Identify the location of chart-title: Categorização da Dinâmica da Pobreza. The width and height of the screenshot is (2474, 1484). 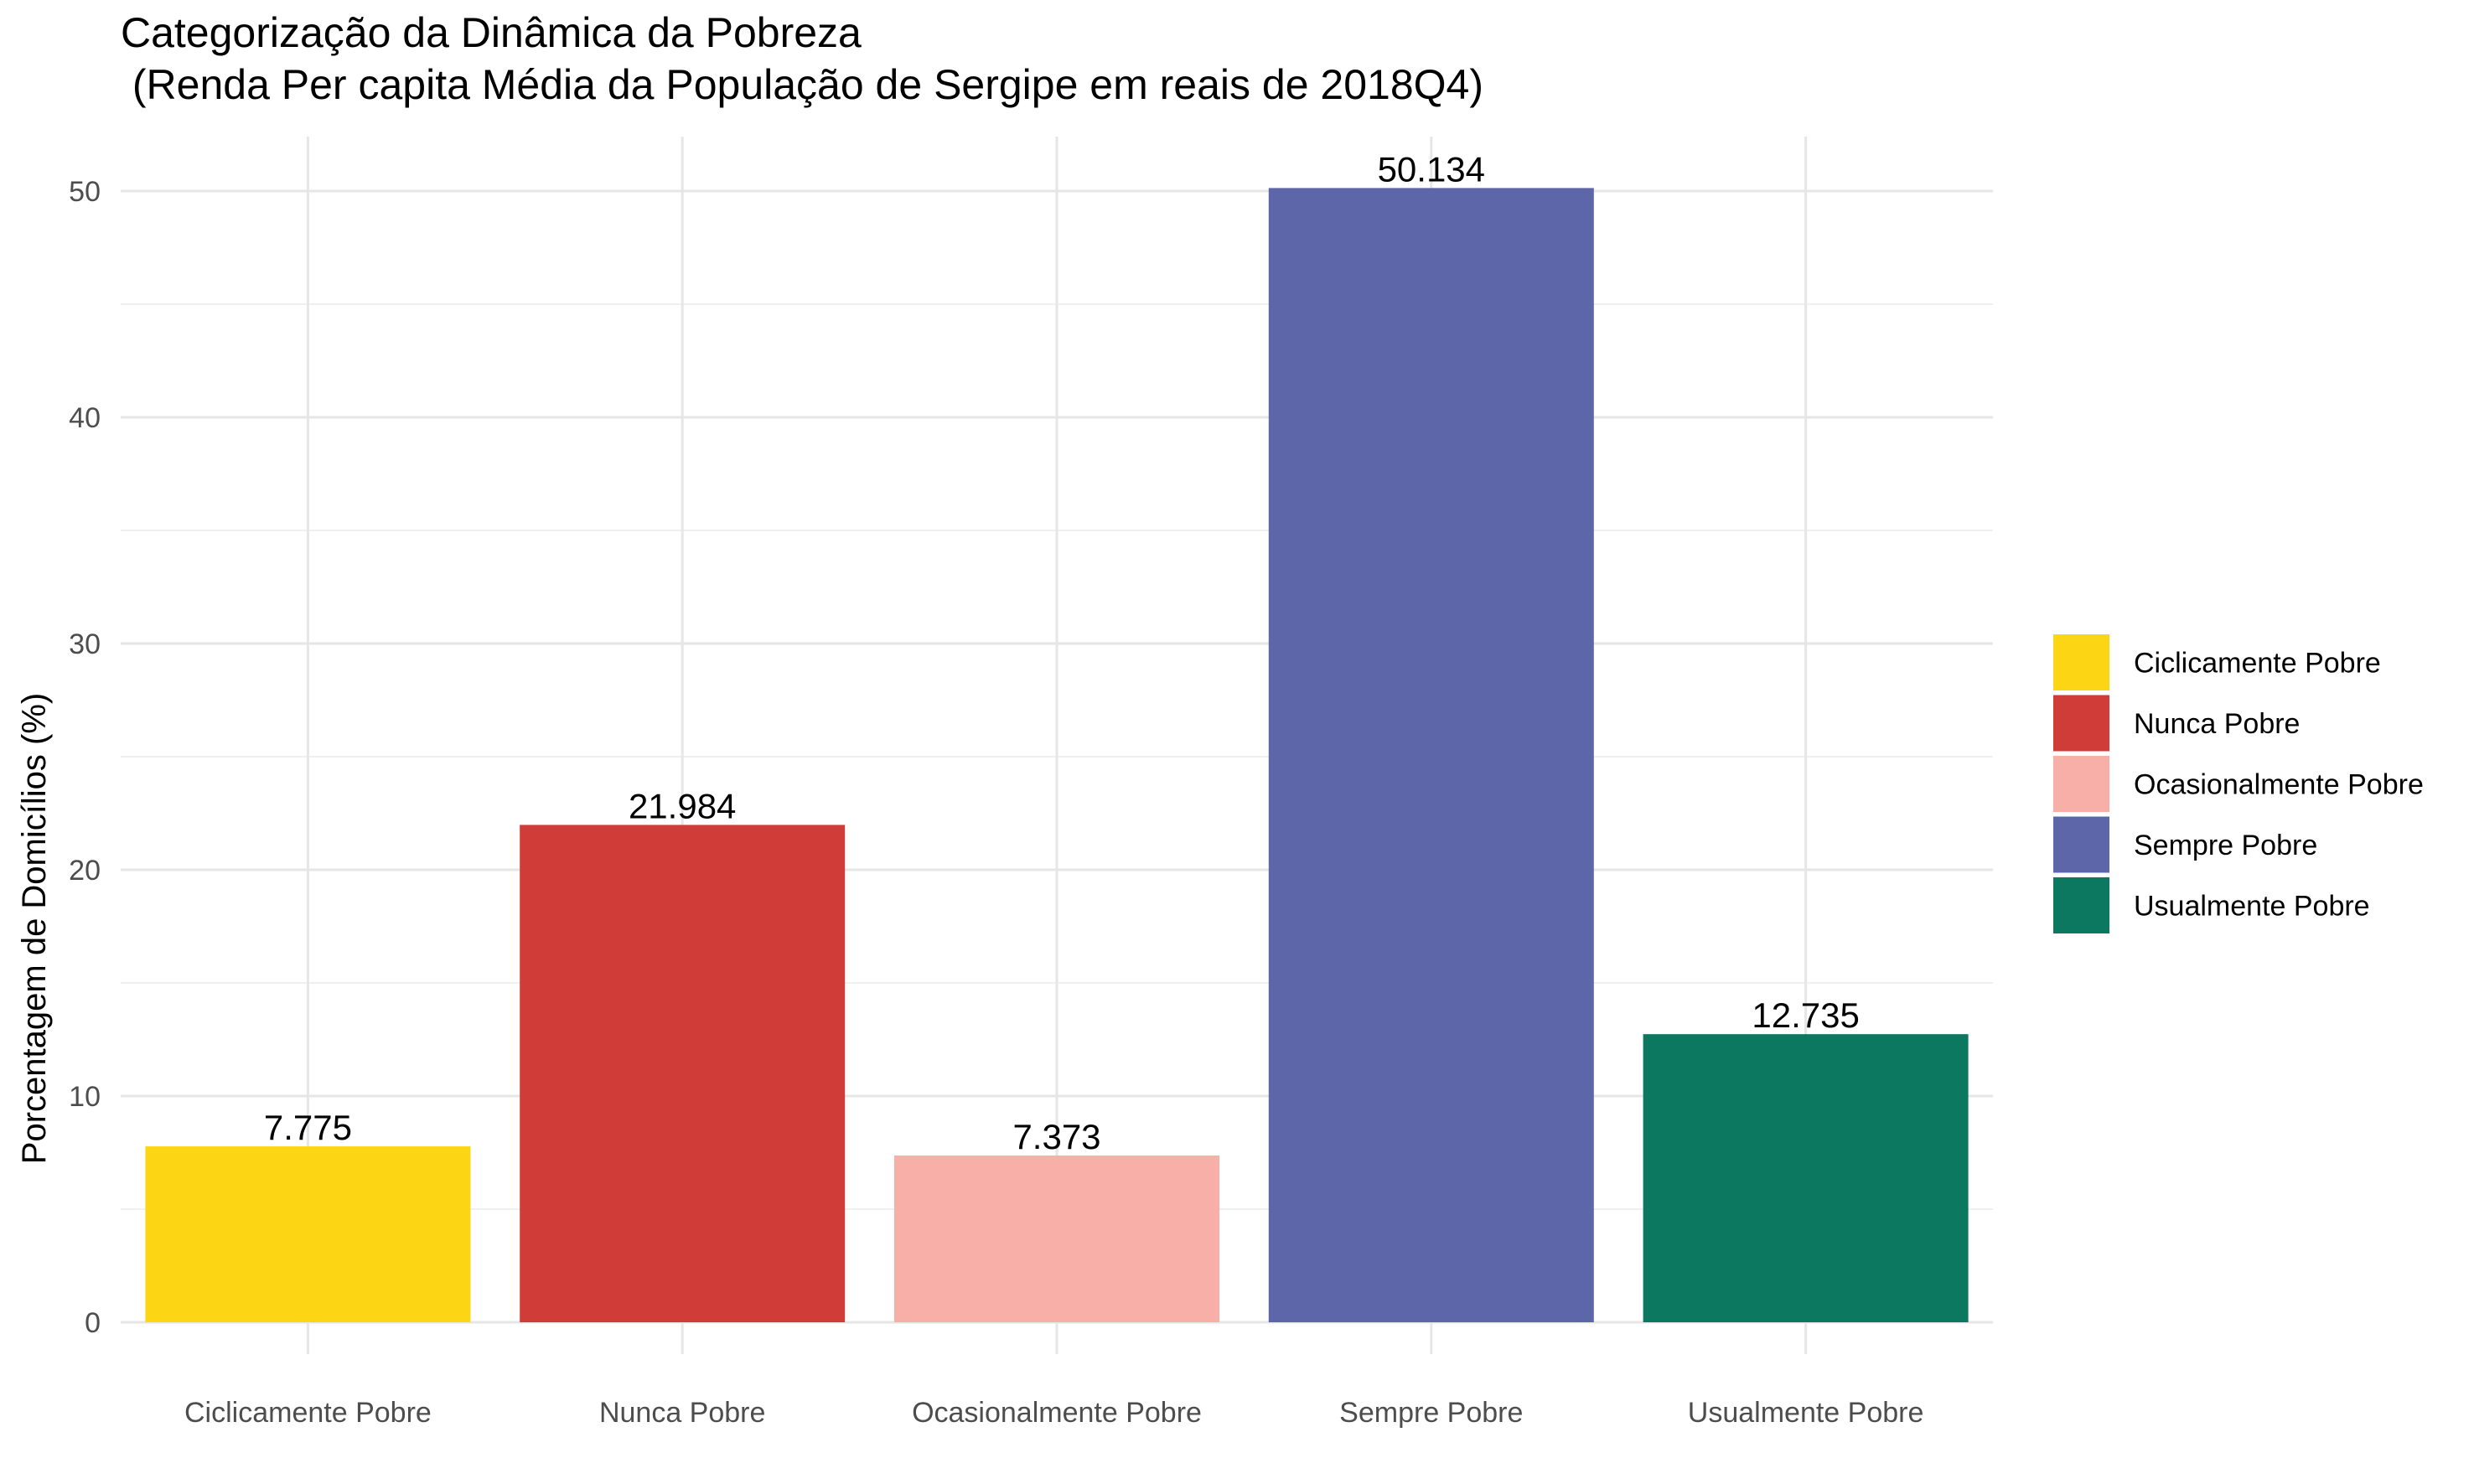
(491, 32).